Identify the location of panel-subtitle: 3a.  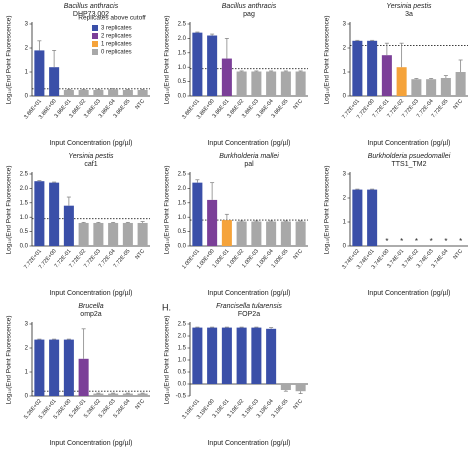
(409, 14).